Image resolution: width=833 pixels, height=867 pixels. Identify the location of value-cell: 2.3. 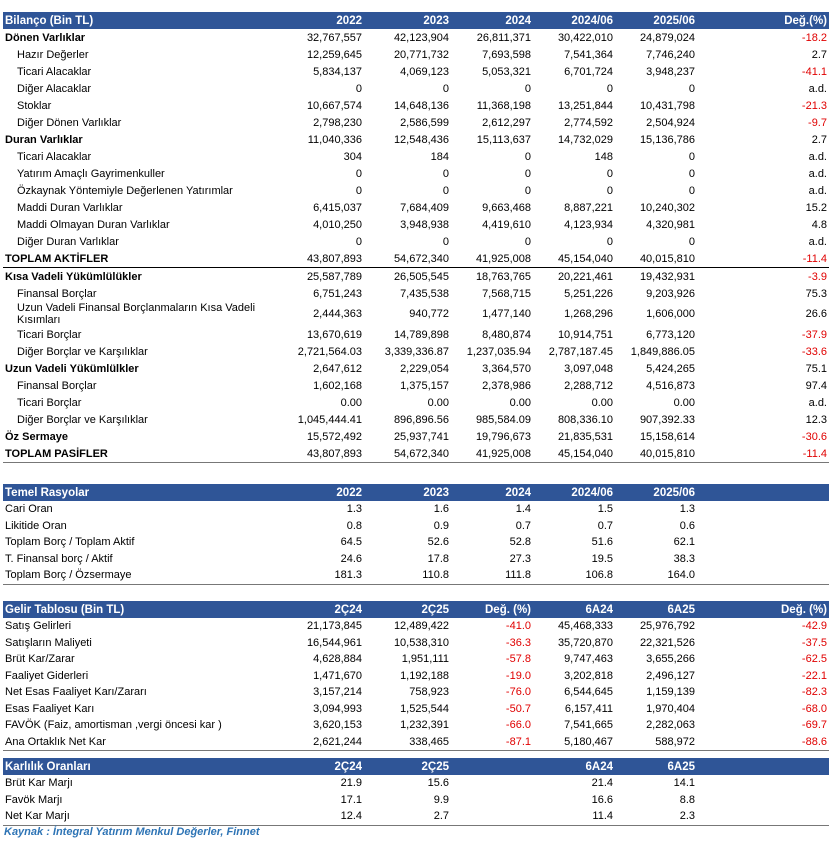
(687, 816).